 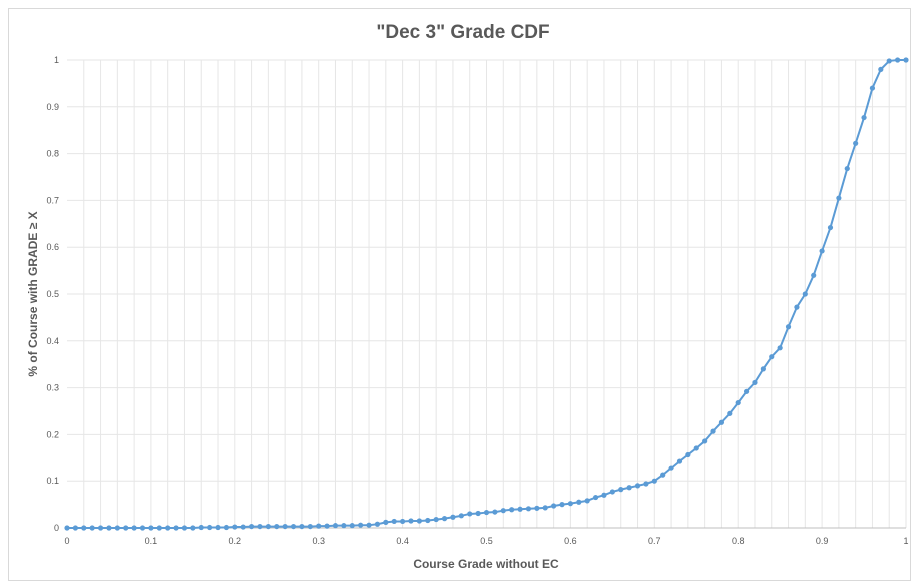 What do you see at coordinates (738, 541) in the screenshot?
I see `x-tick-label: 0.8` at bounding box center [738, 541].